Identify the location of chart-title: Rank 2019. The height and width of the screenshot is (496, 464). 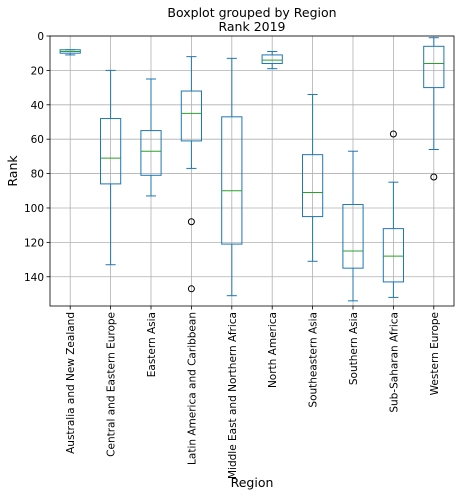
(251, 26).